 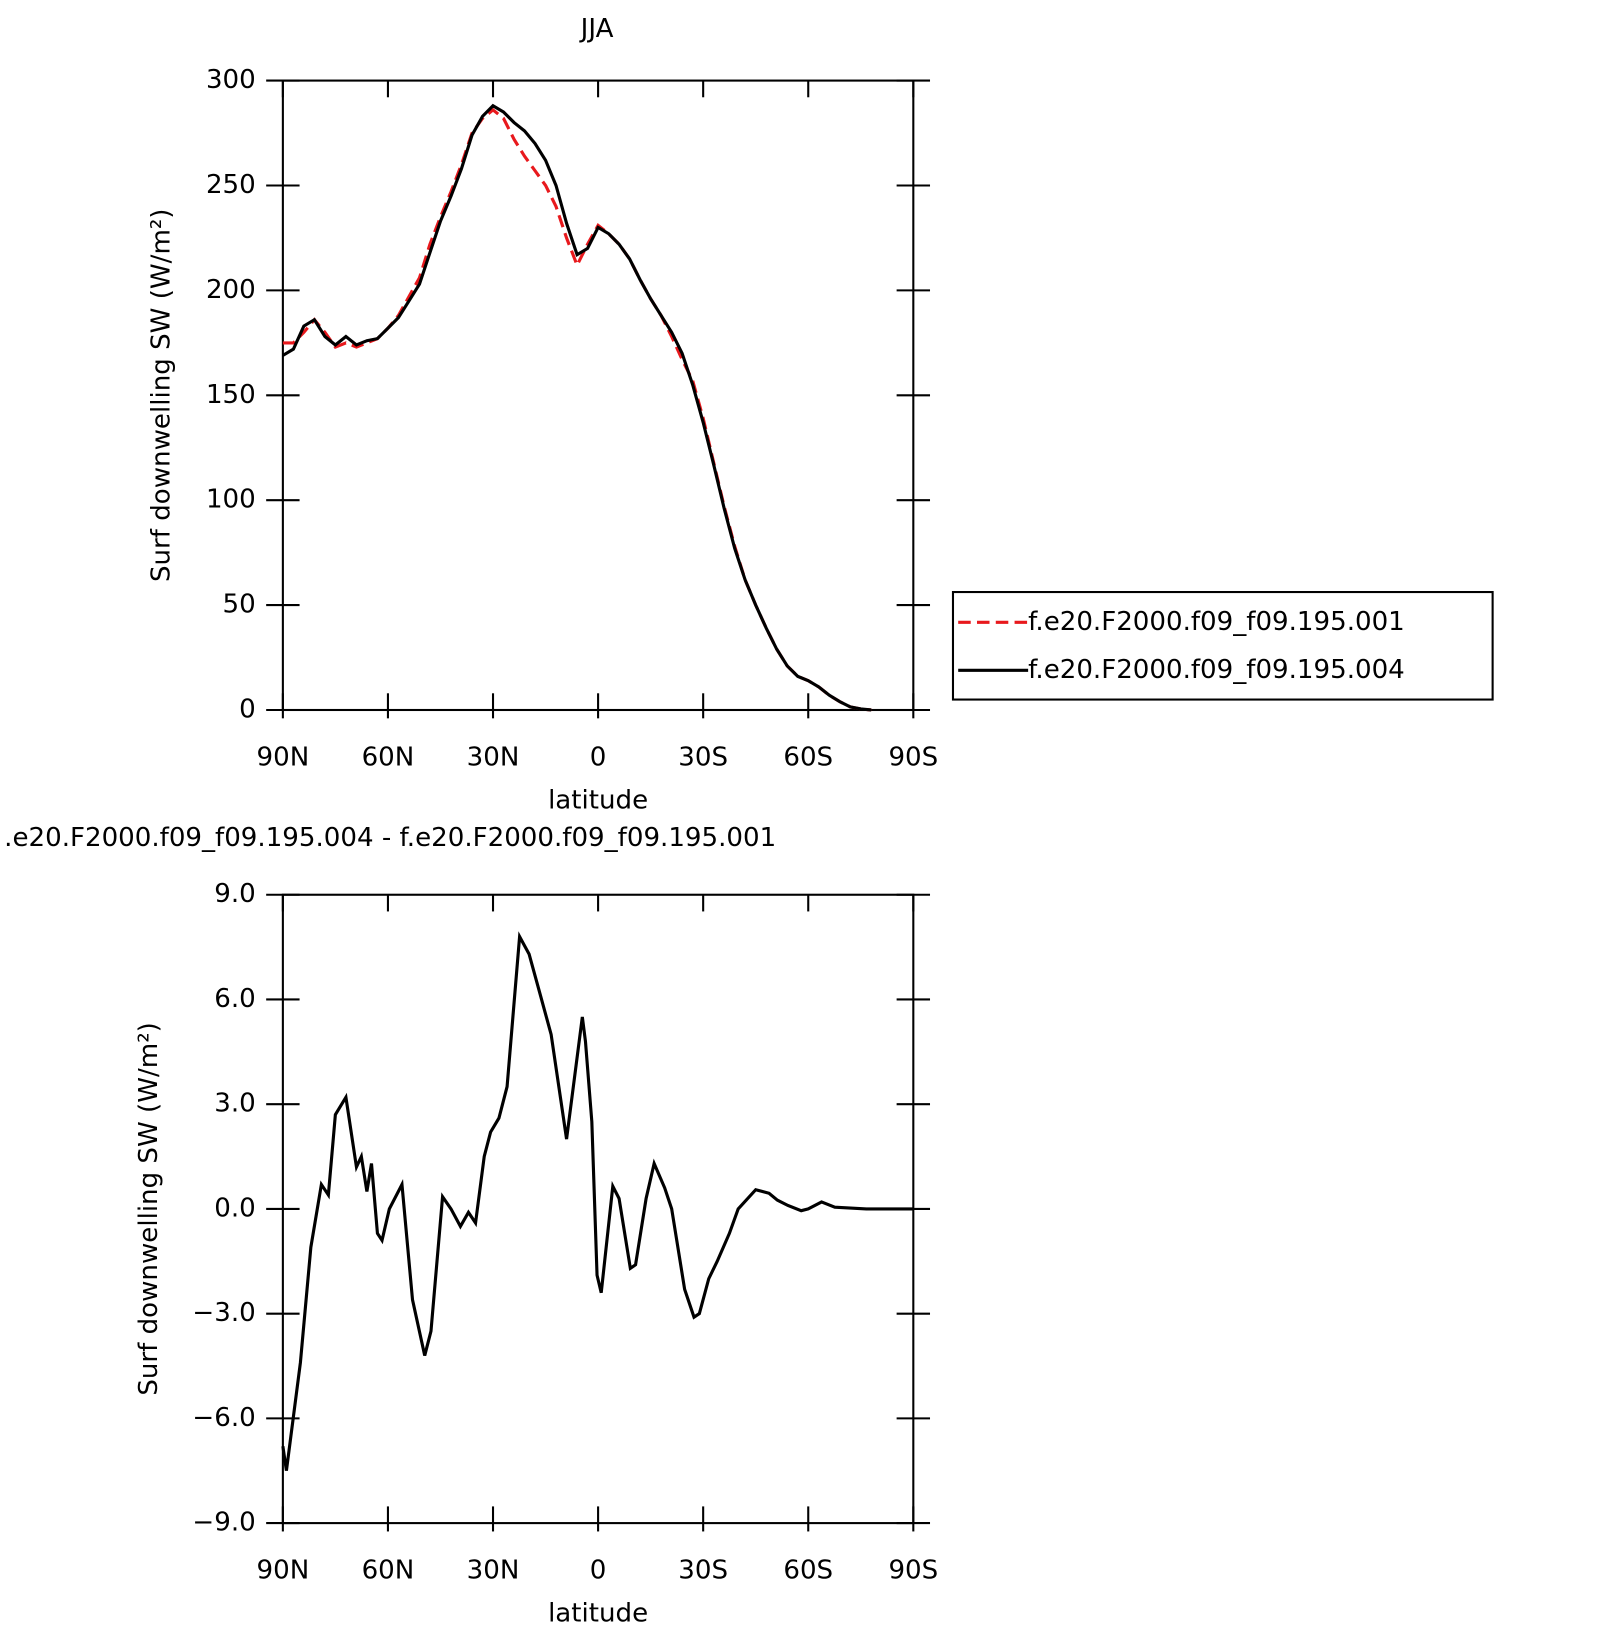 What do you see at coordinates (231, 500) in the screenshot?
I see `y-tick-label: 100` at bounding box center [231, 500].